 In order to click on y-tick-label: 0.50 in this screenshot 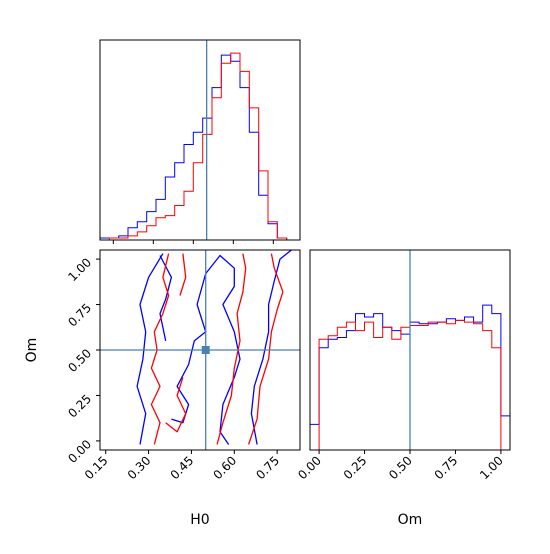, I will do `click(79, 360)`.